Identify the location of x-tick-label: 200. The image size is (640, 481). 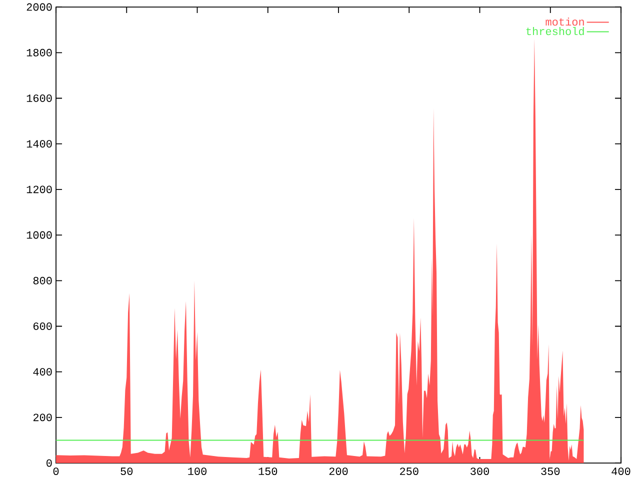
(338, 472).